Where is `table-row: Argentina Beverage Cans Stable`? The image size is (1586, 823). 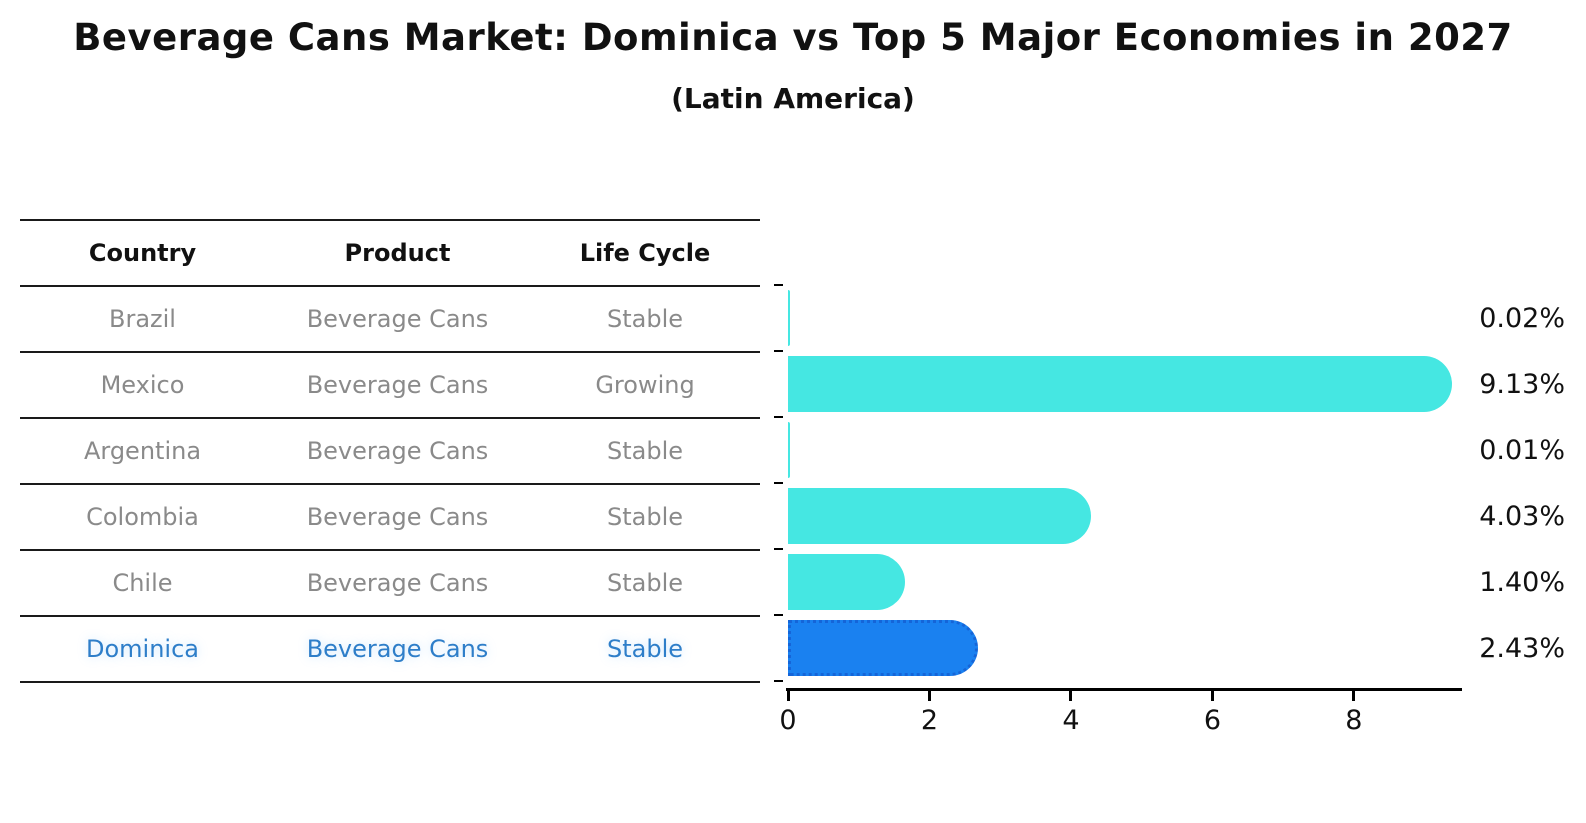
table-row: Argentina Beverage Cans Stable is located at coordinates (390, 452).